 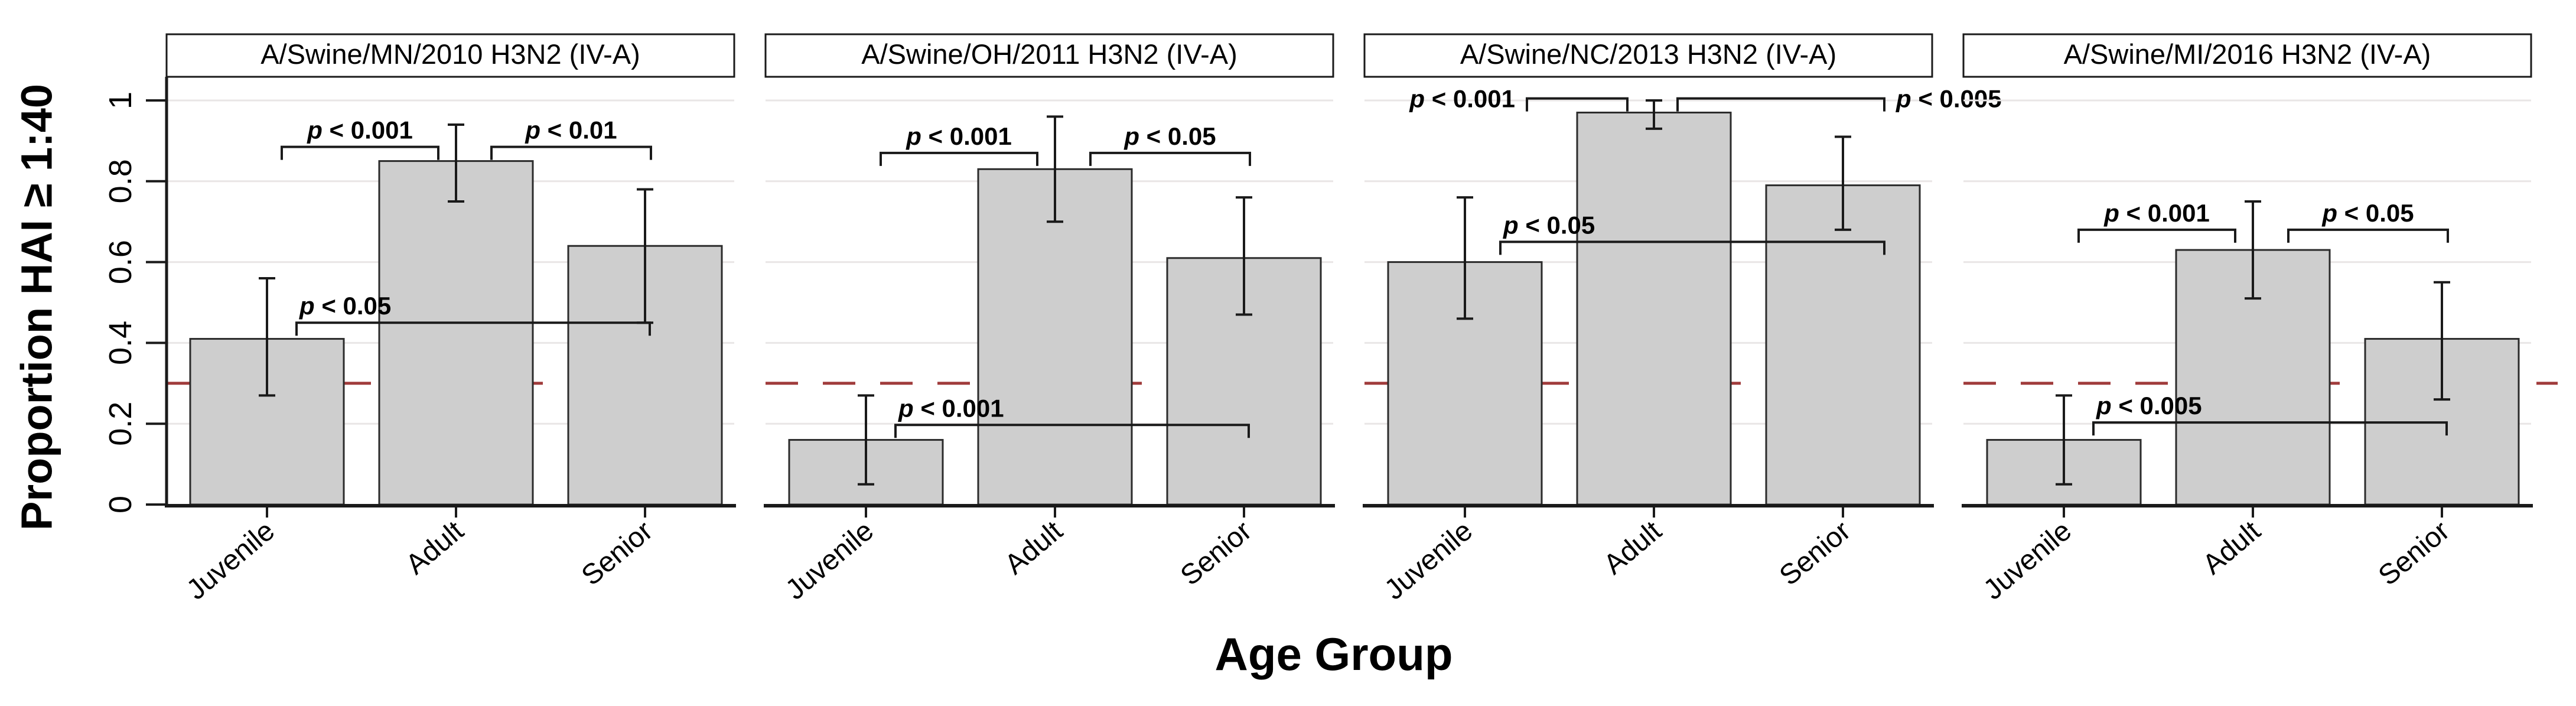 I want to click on y-tick-label: 0.8, so click(x=120, y=181).